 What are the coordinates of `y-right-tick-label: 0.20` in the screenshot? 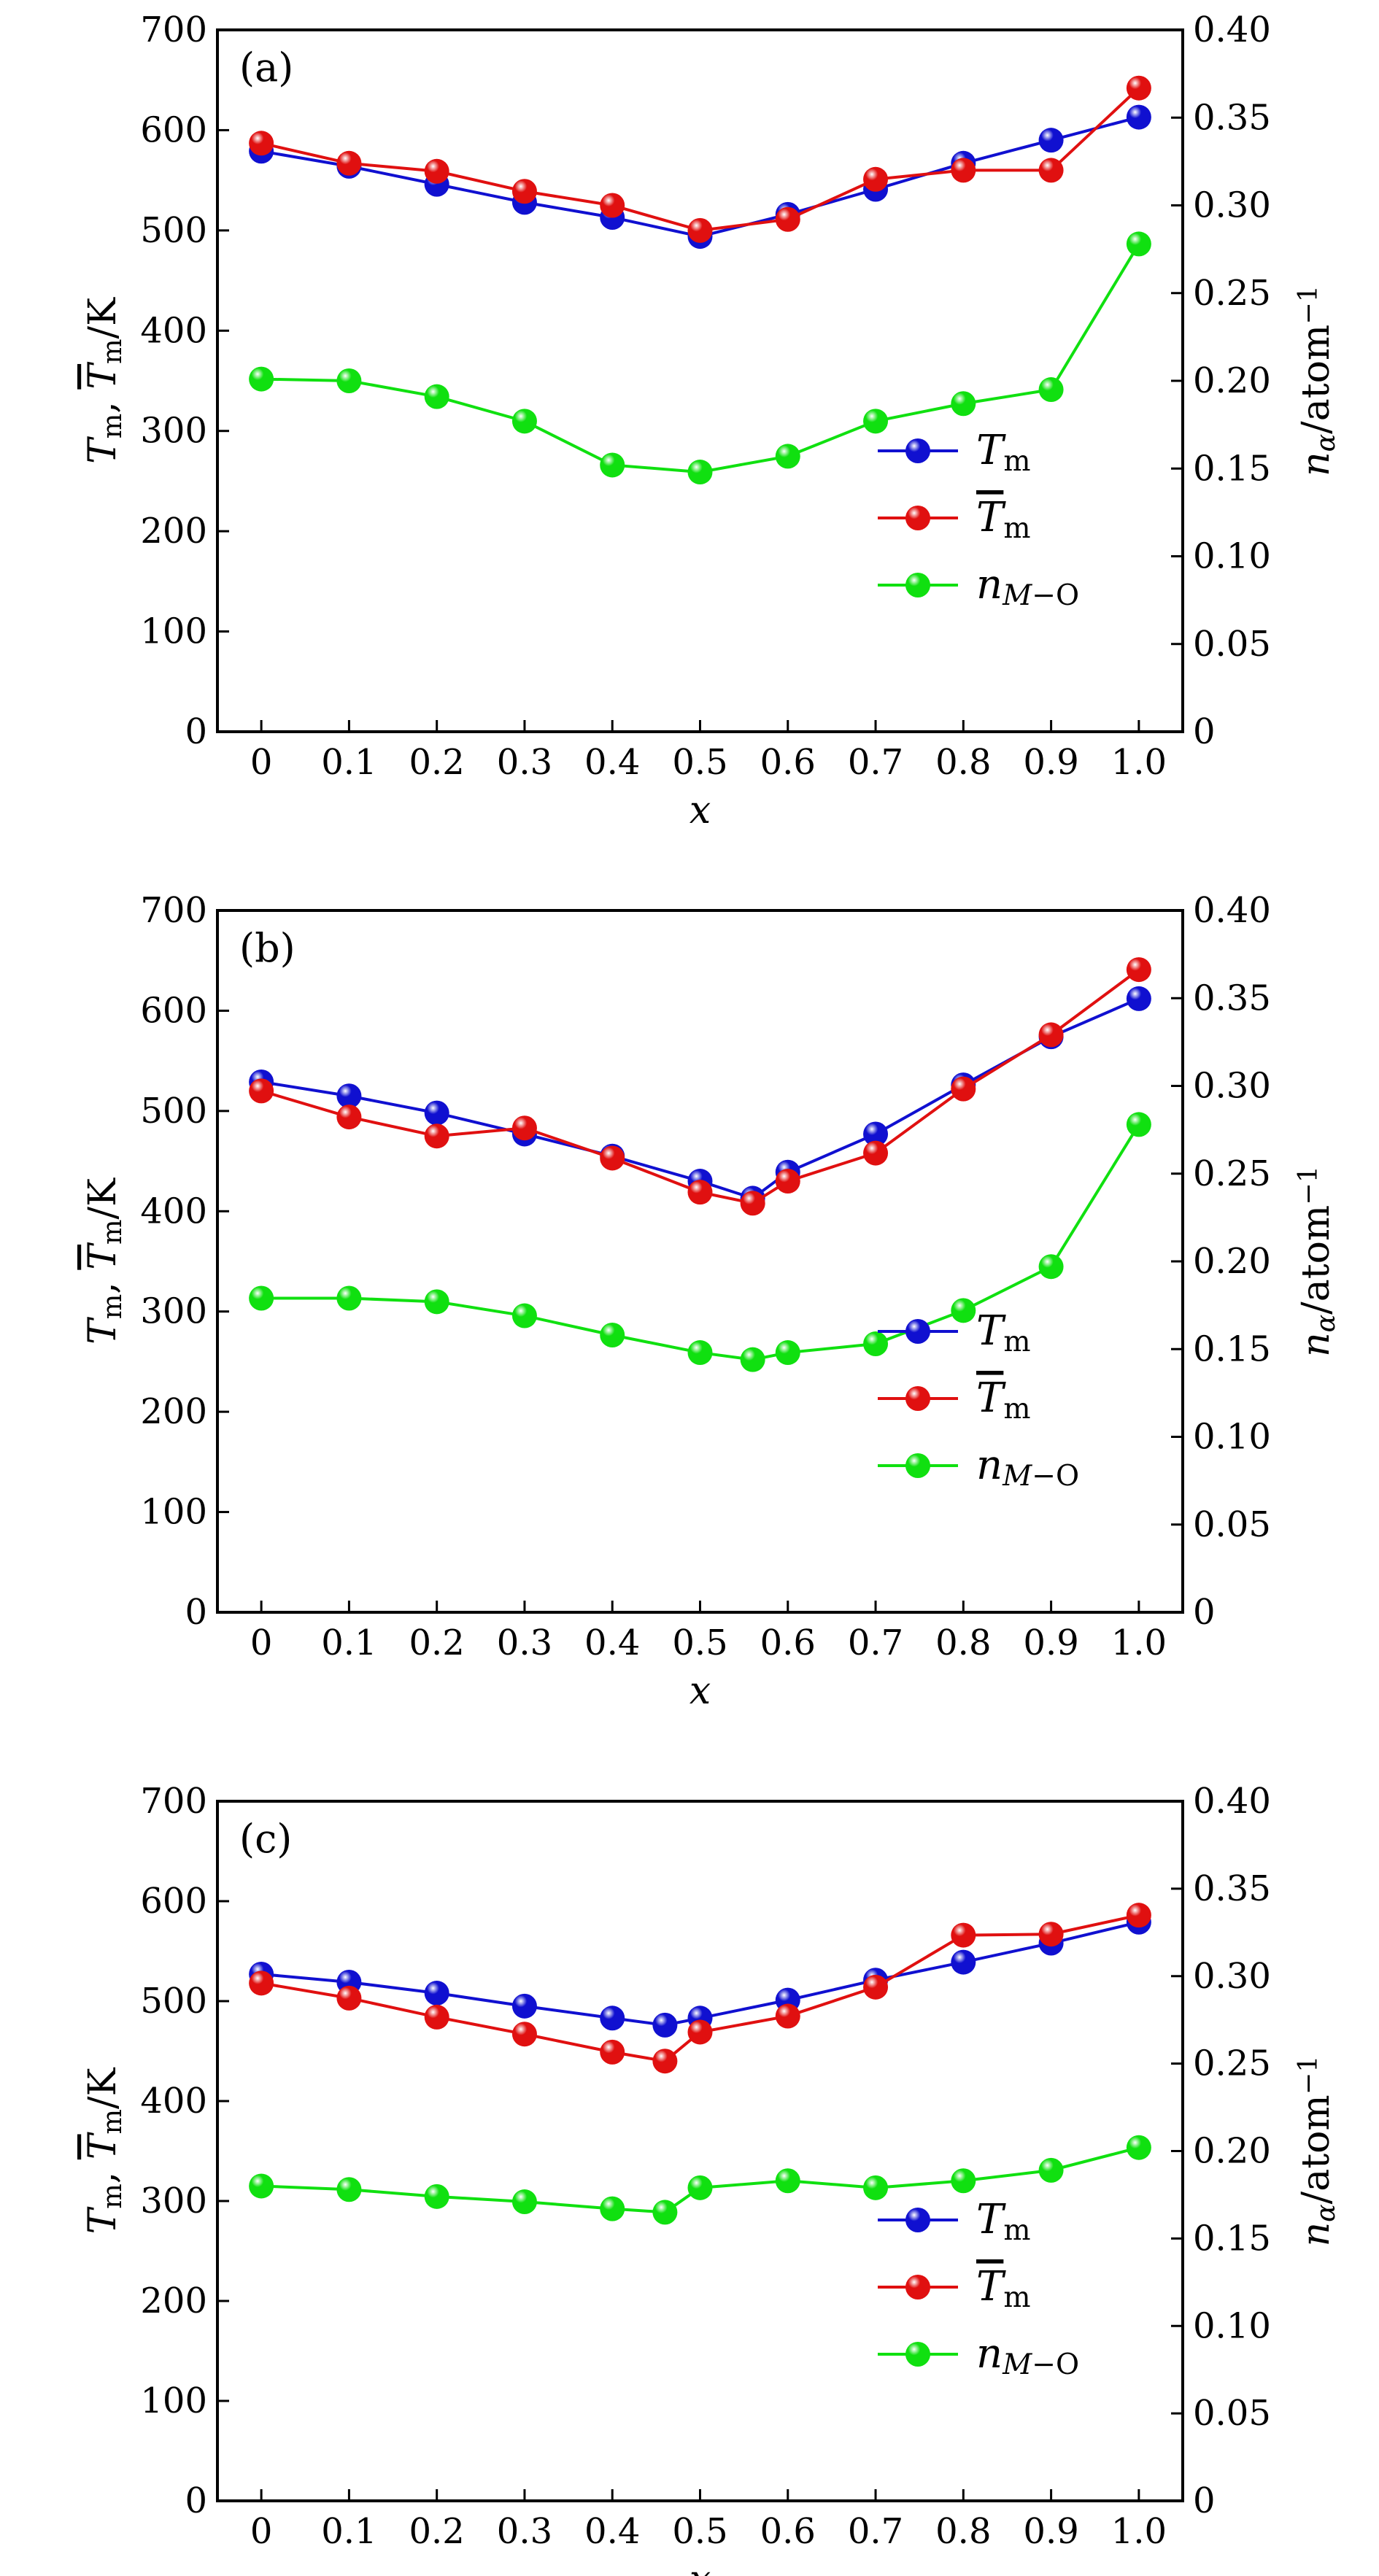 It's located at (1232, 1261).